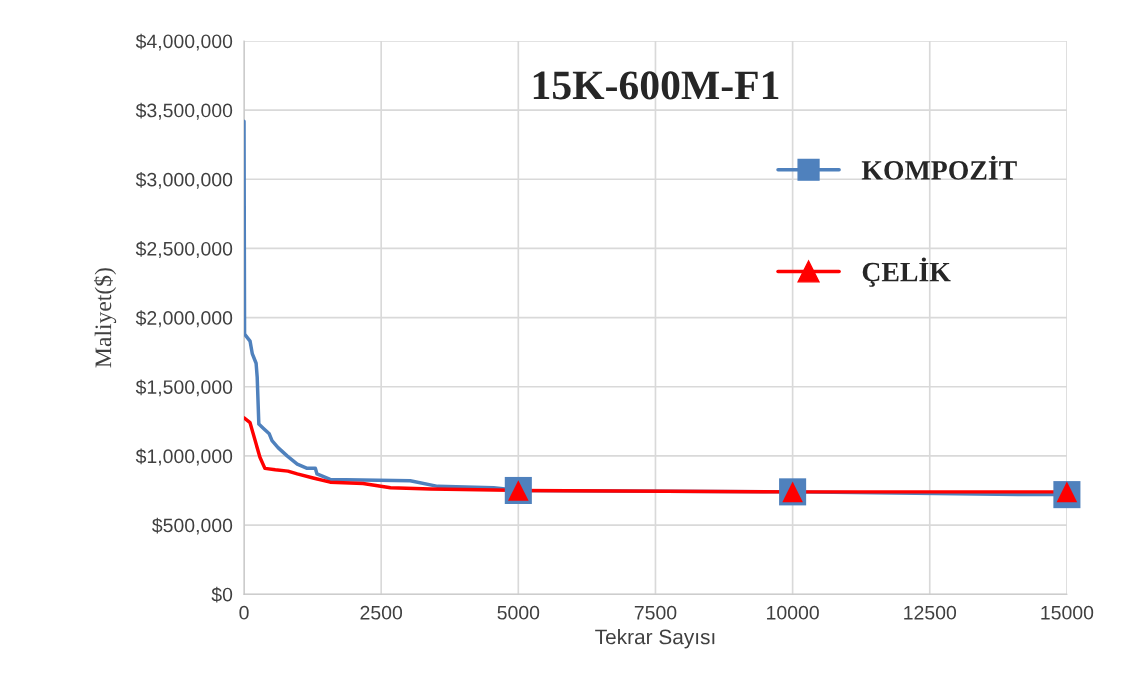  Describe the element at coordinates (655, 612) in the screenshot. I see `x-tick-label: 7500` at that location.